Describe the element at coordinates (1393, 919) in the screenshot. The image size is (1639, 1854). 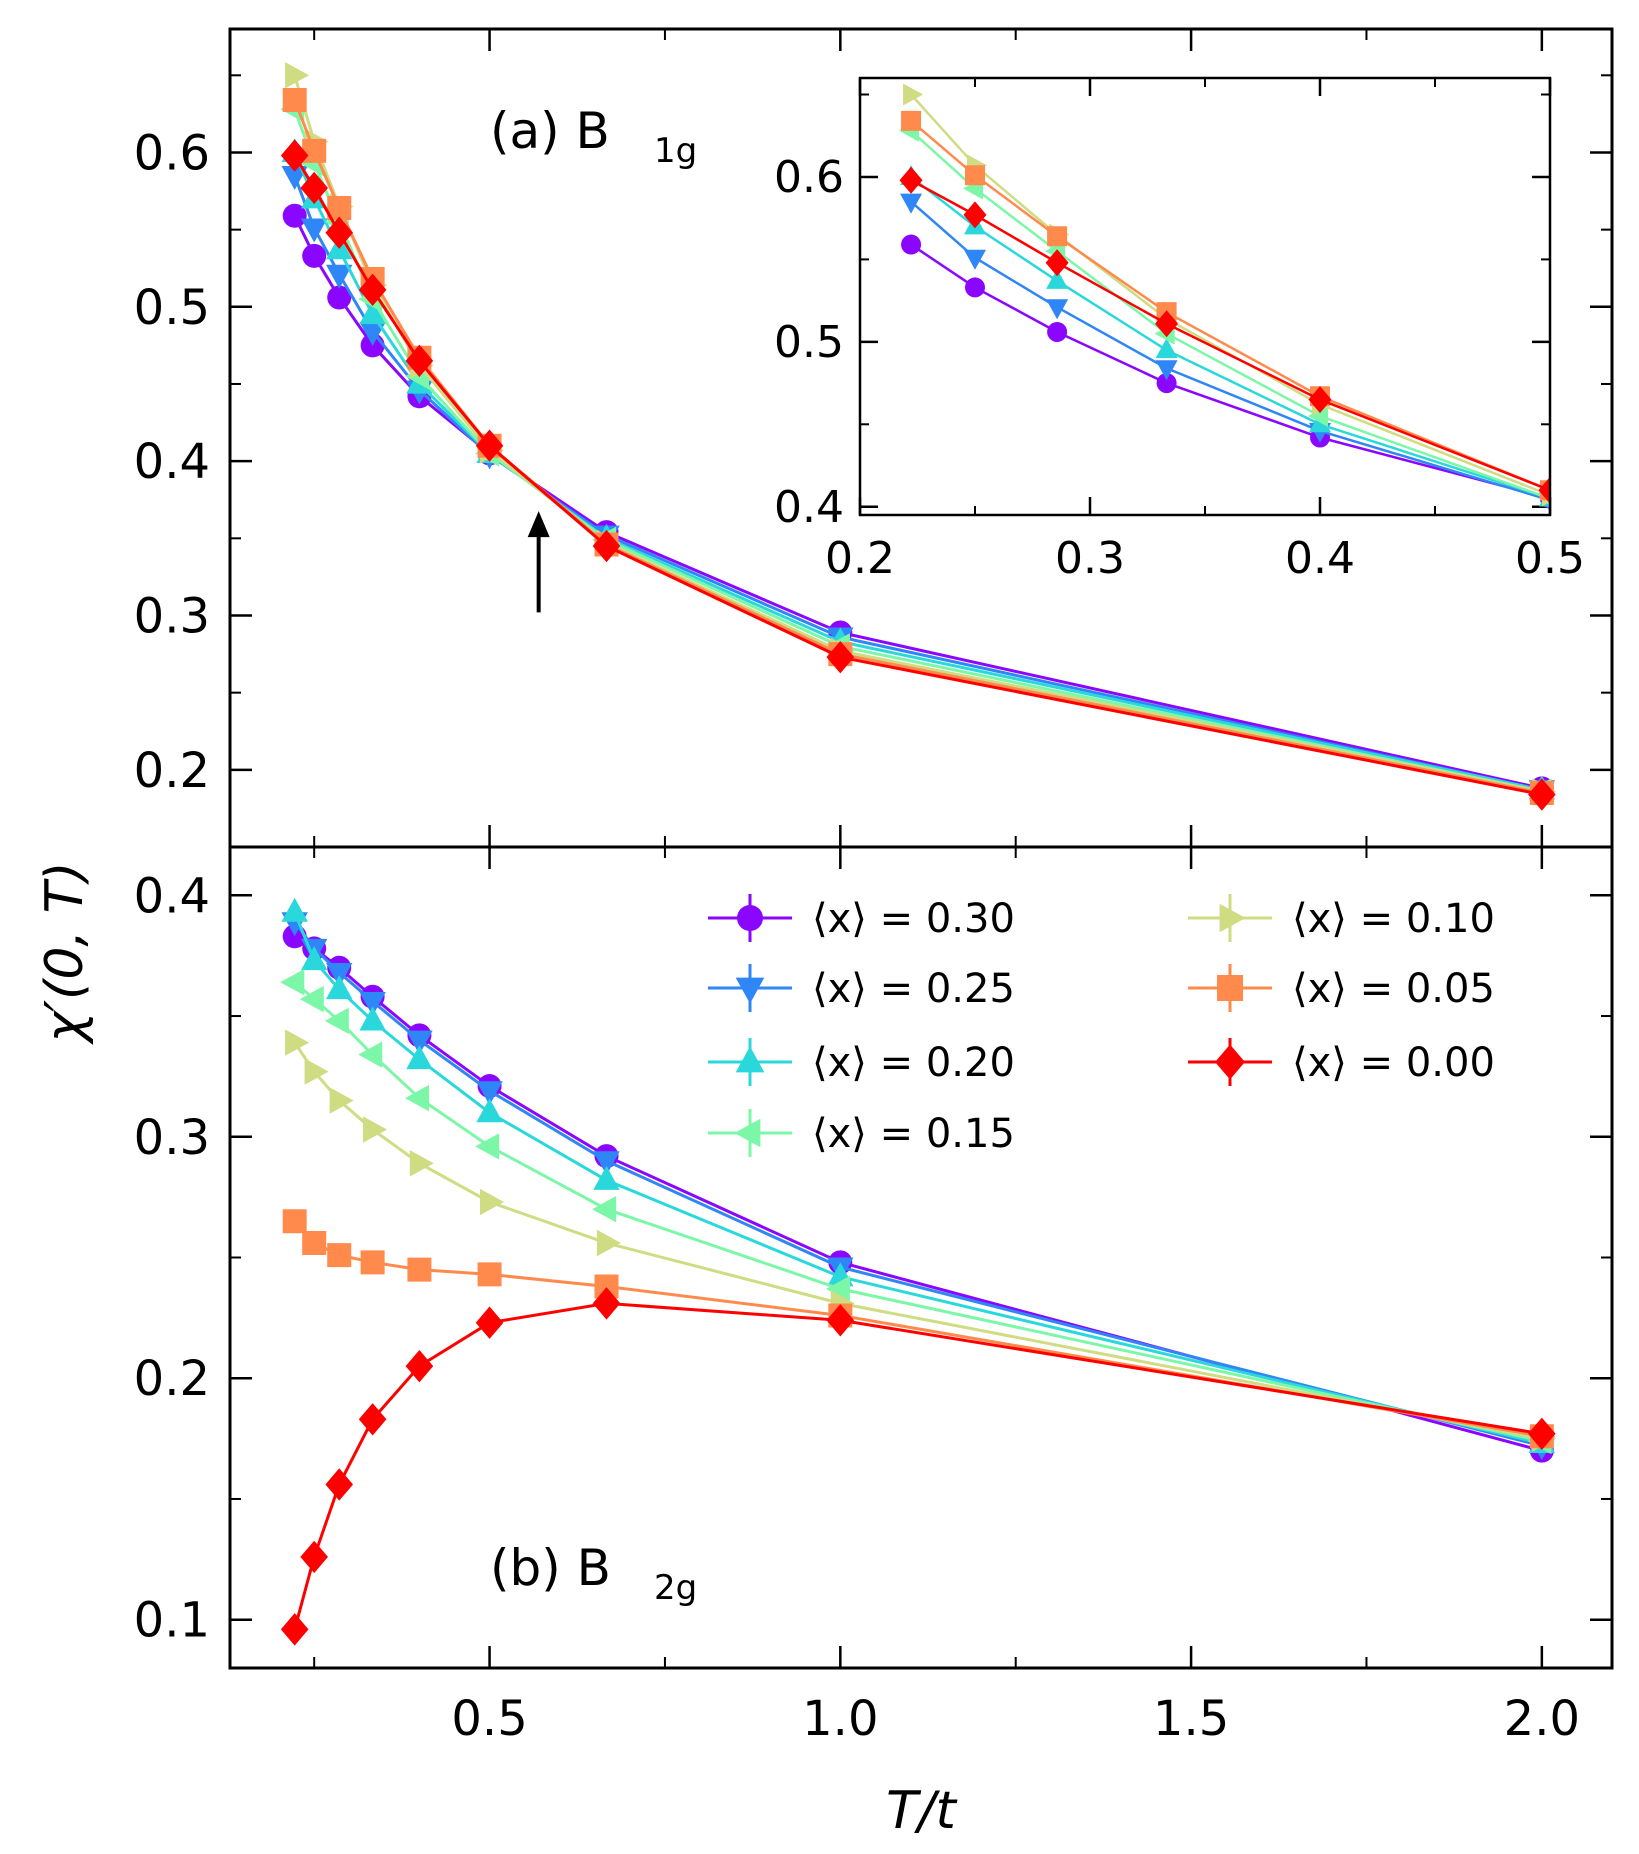
I see `legend-label: ⟨x⟩ = 0.10` at that location.